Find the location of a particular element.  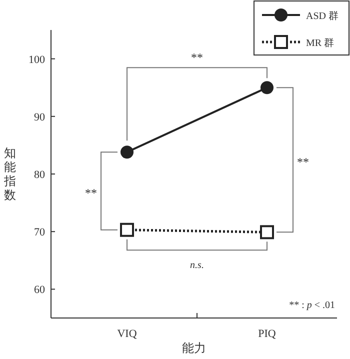

annotation: ** : p < .01 is located at coordinates (312, 305).